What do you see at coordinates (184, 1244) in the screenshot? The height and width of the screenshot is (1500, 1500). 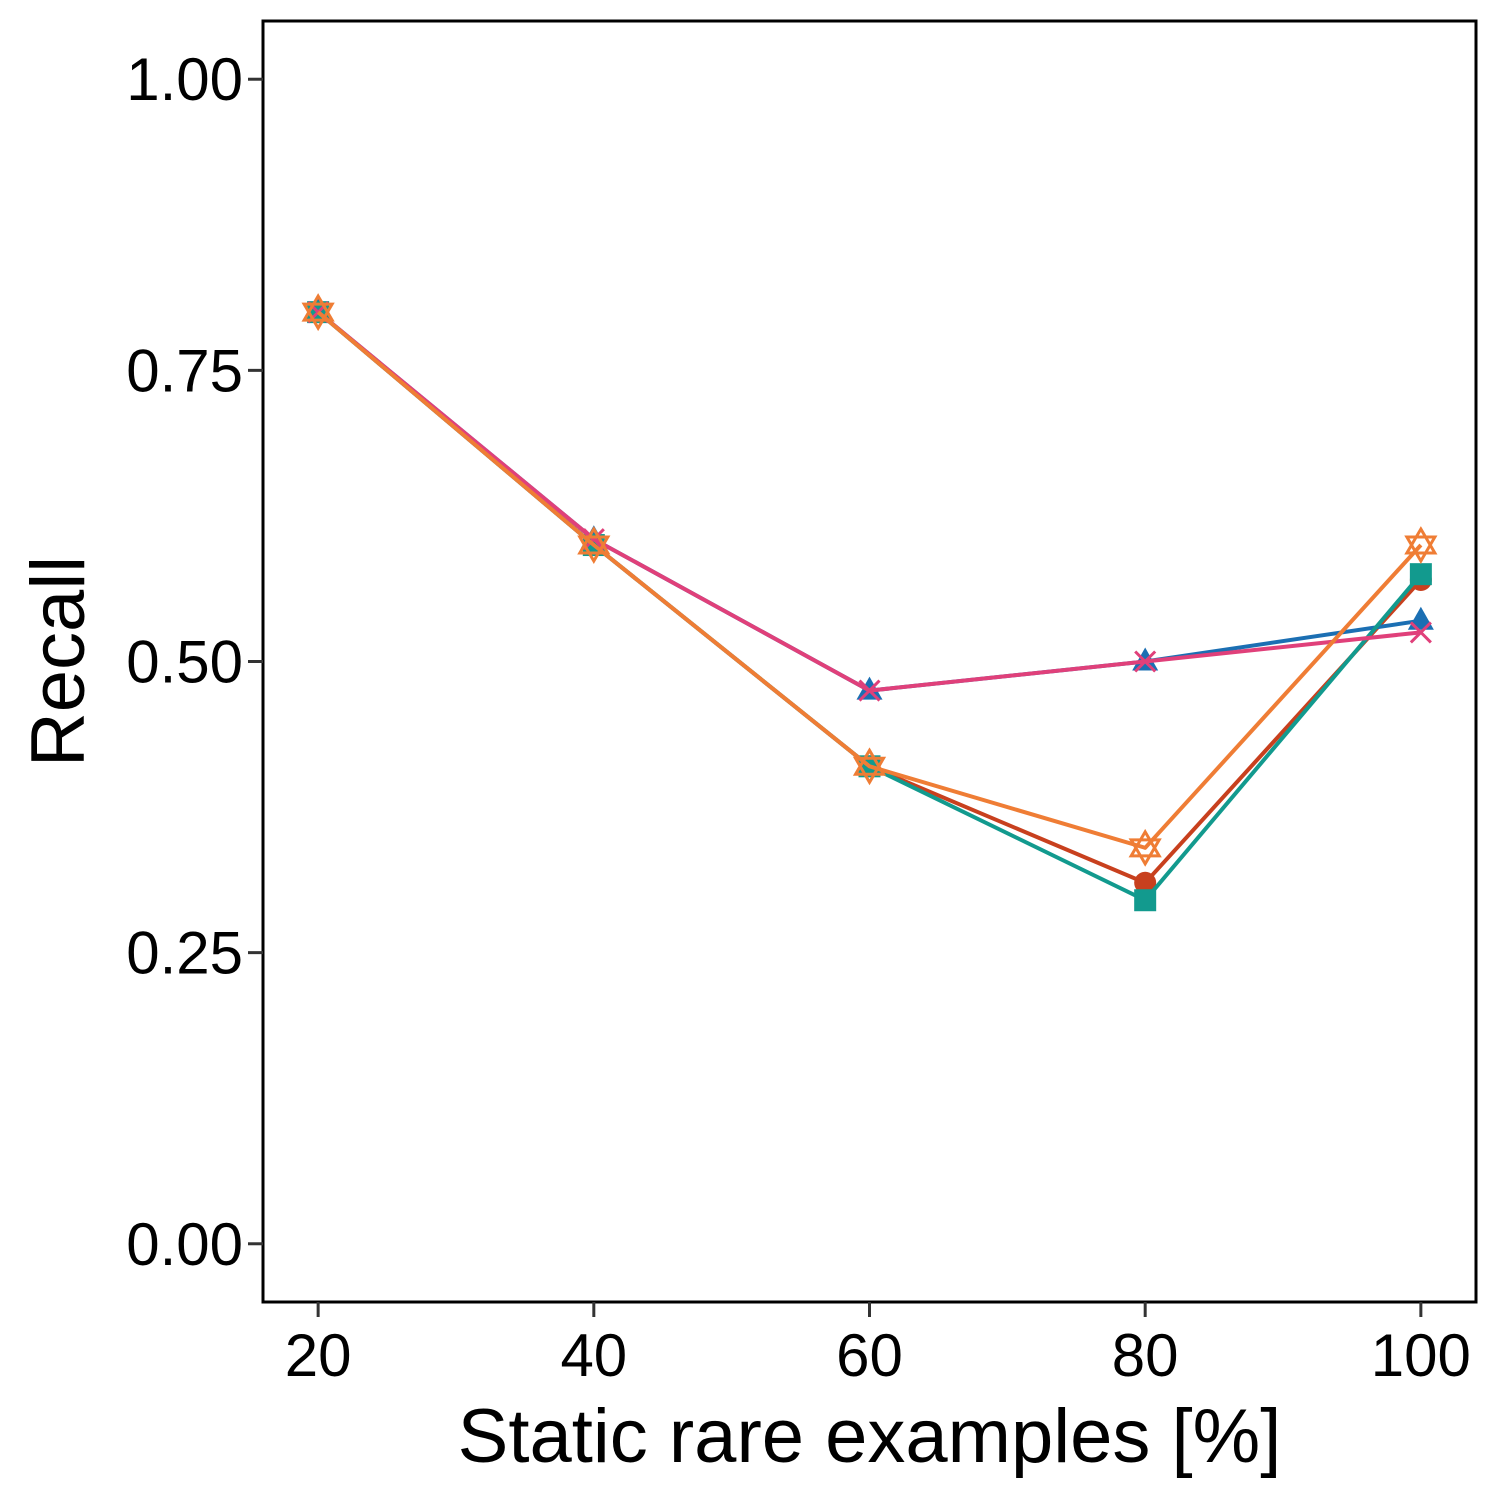 I see `y-tick-label: 0.00` at bounding box center [184, 1244].